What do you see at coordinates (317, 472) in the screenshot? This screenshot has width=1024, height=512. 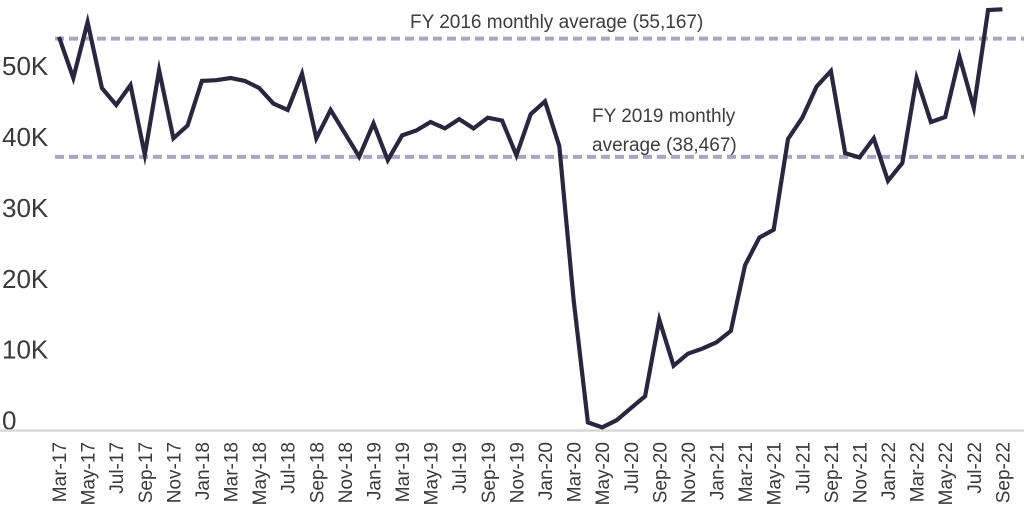 I see `x-tick-label: Sep-18` at bounding box center [317, 472].